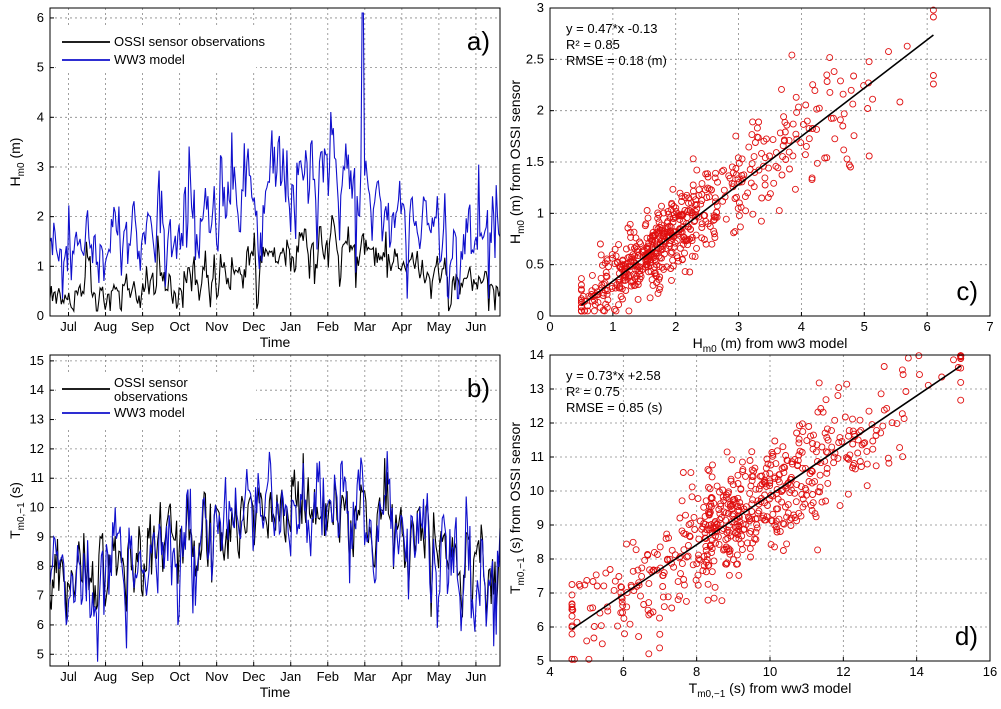 The image size is (1001, 709). Describe the element at coordinates (15, 181) in the screenshot. I see `y-axis-label-main: H` at that location.